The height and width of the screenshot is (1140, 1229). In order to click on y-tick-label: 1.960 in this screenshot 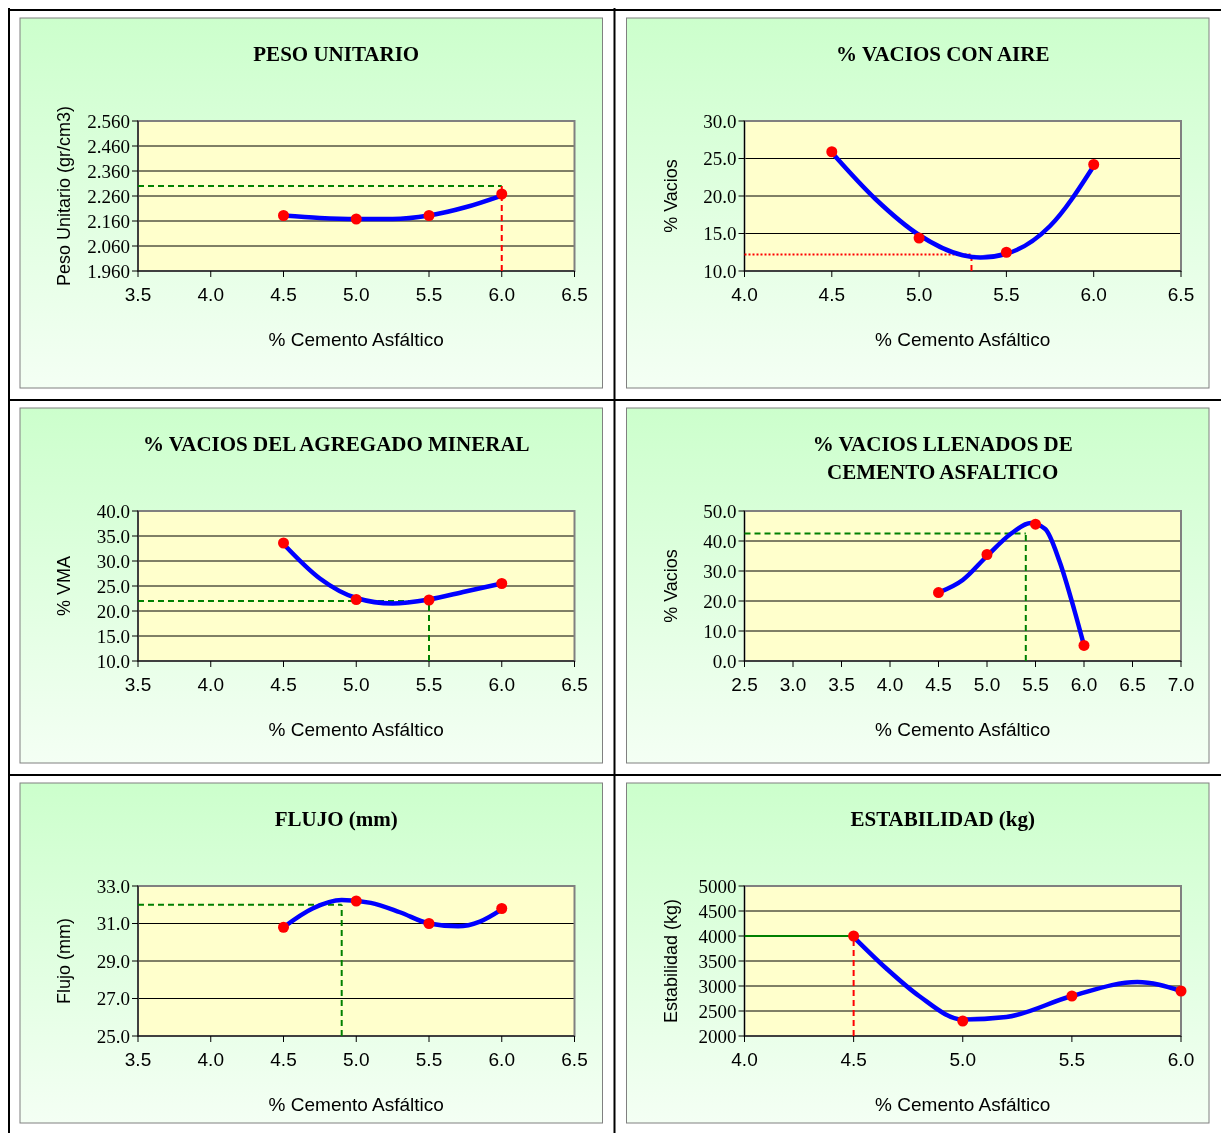, I will do `click(108, 271)`.